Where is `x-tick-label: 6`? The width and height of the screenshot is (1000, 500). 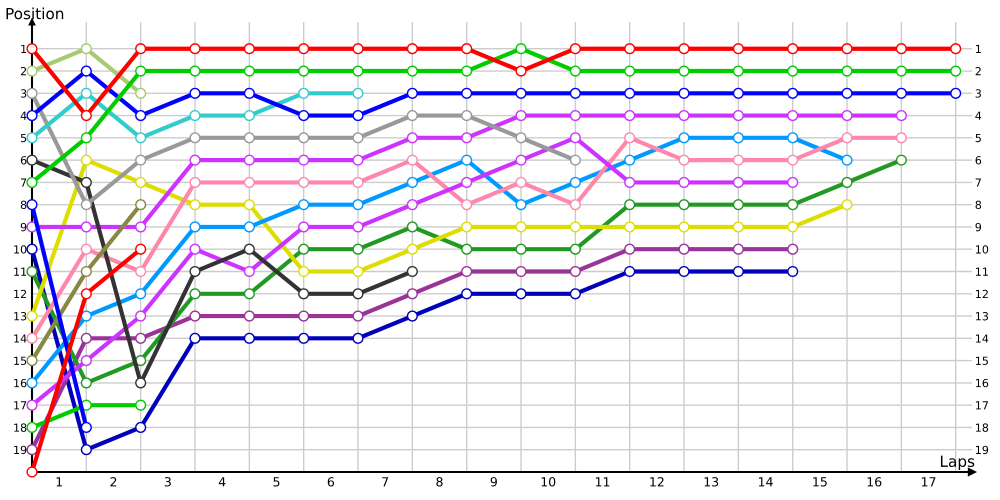
x-tick-label: 6 is located at coordinates (331, 482).